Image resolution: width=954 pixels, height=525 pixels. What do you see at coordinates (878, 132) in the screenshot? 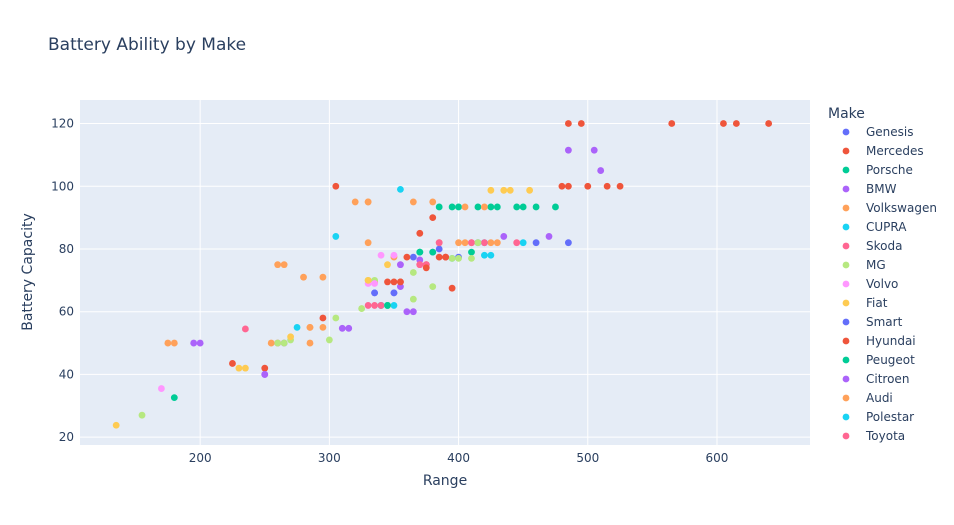
I see `legend-item-genesis: Genesis` at bounding box center [878, 132].